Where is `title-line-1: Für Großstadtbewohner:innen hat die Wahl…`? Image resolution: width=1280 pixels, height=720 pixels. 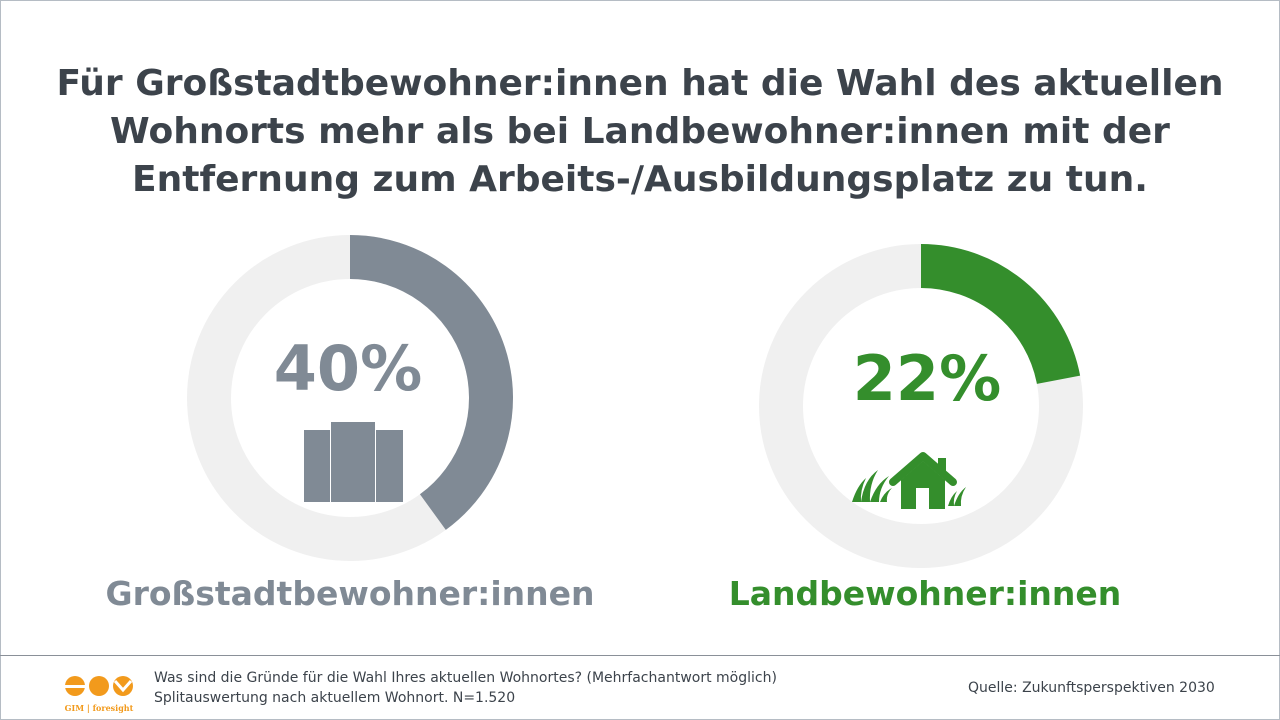
title-line-1: Für Großstadtbewohner:innen hat die Wahl… is located at coordinates (640, 83).